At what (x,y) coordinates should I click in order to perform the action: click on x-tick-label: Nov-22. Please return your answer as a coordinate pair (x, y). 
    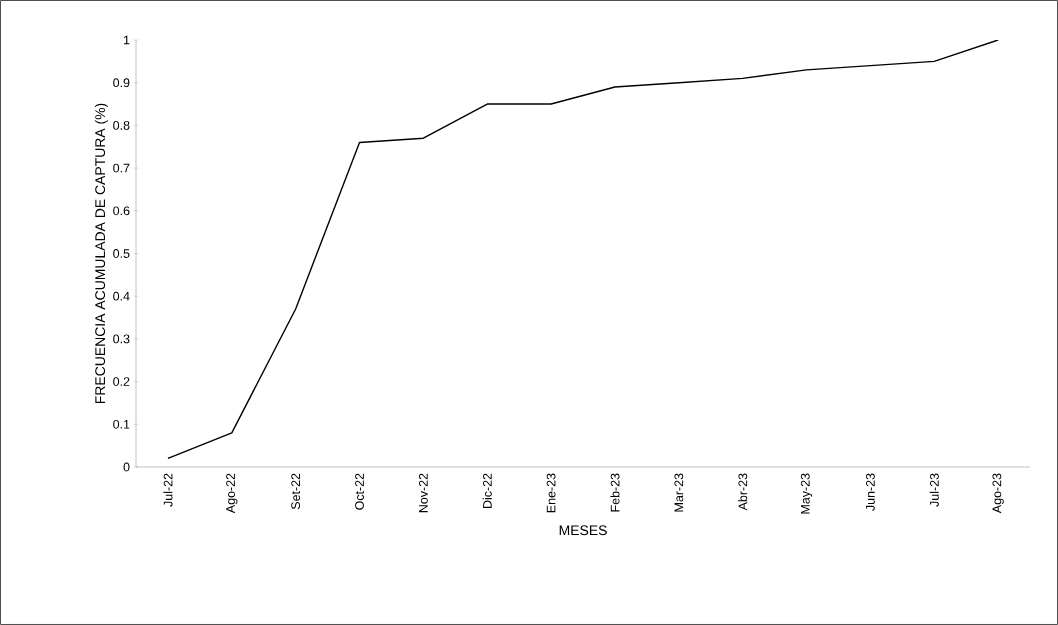
    Looking at the image, I should click on (423, 493).